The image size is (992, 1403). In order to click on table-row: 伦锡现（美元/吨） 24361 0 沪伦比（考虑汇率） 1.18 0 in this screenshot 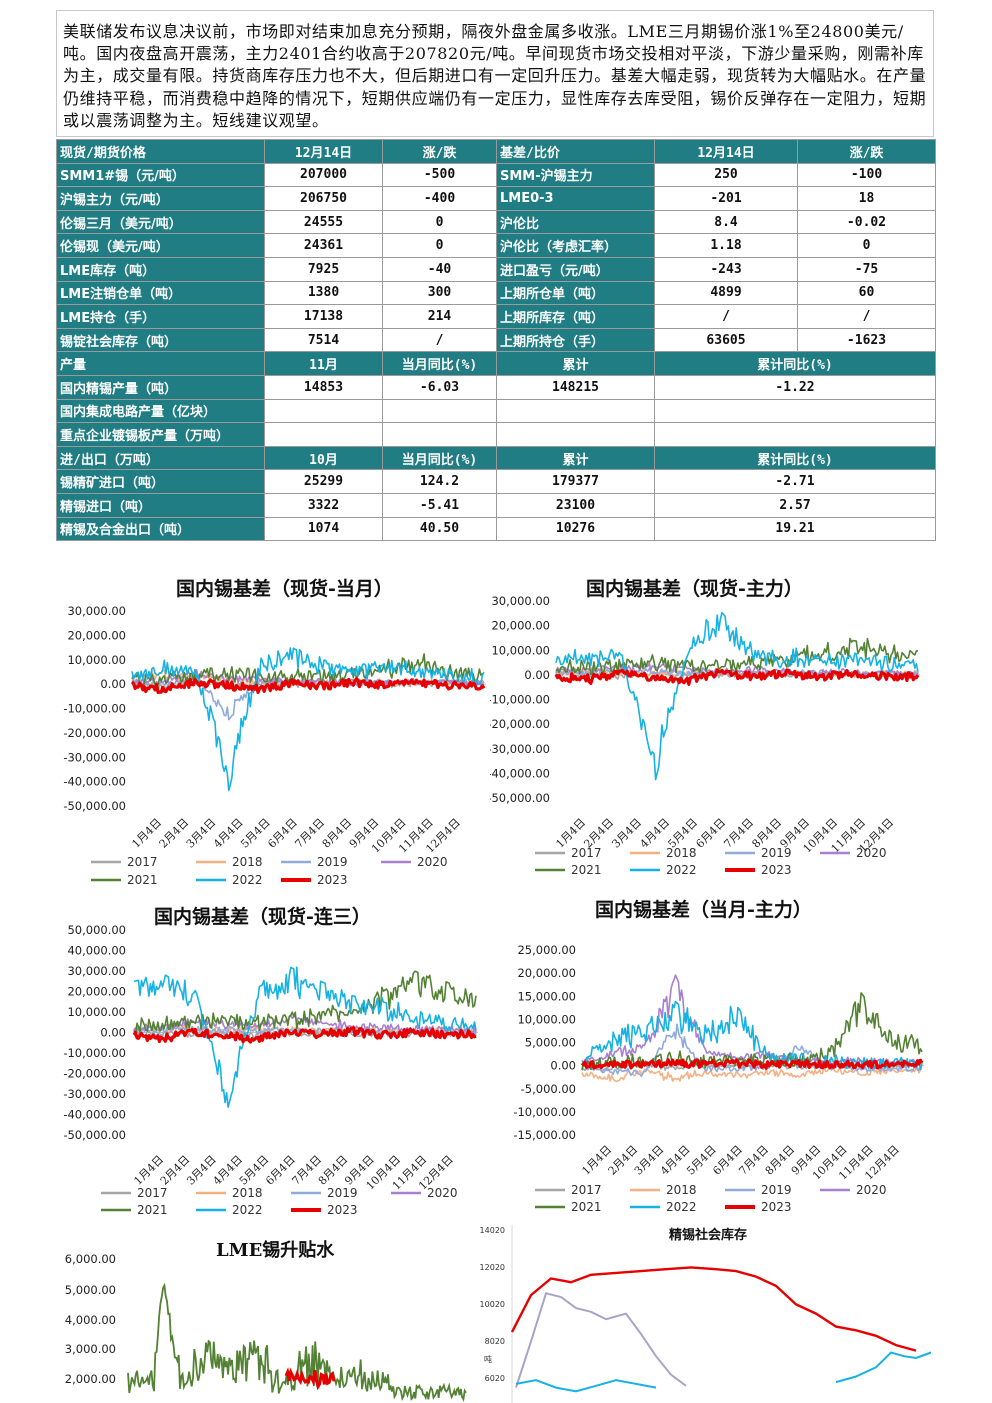, I will do `click(496, 245)`.